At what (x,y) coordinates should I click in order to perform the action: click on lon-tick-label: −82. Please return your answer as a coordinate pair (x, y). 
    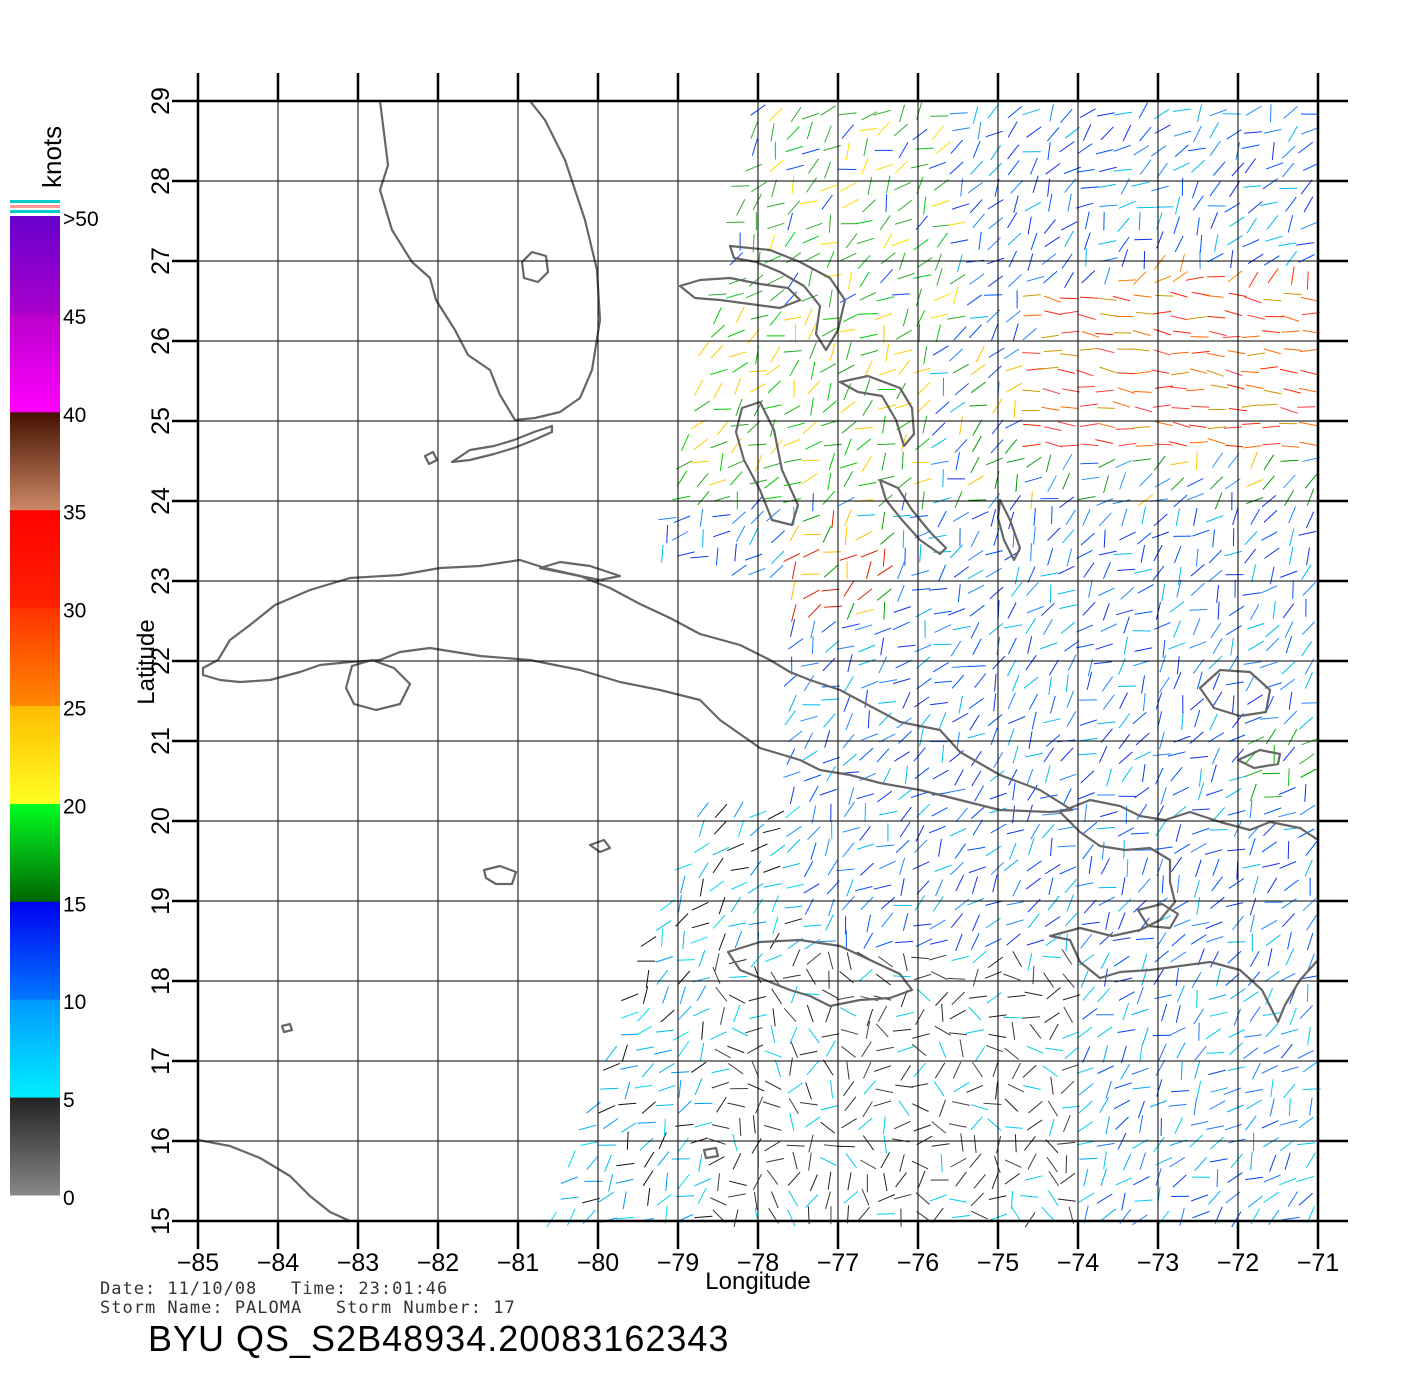
    Looking at the image, I should click on (438, 1263).